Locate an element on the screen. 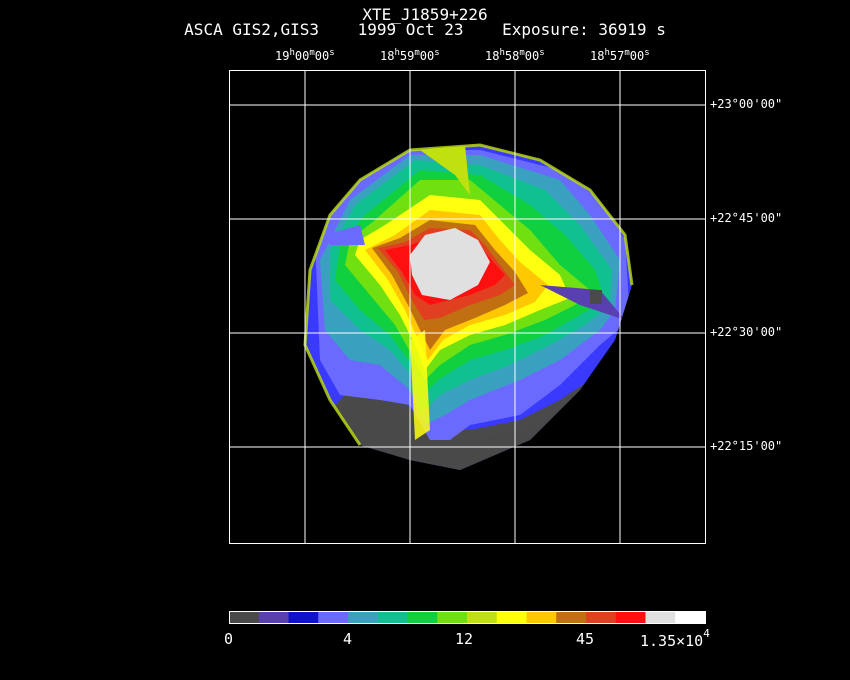  colorbar-tick-label: 4 is located at coordinates (348, 639).